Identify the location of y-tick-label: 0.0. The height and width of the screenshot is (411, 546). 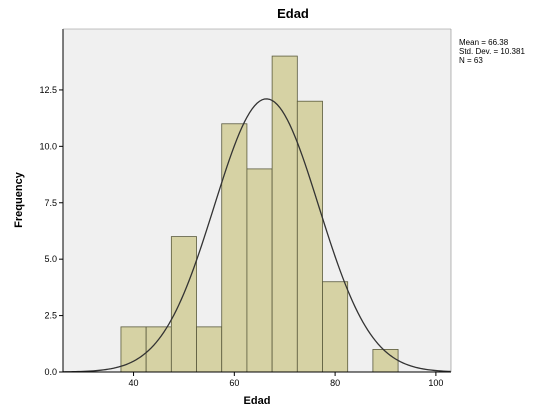
(50, 372).